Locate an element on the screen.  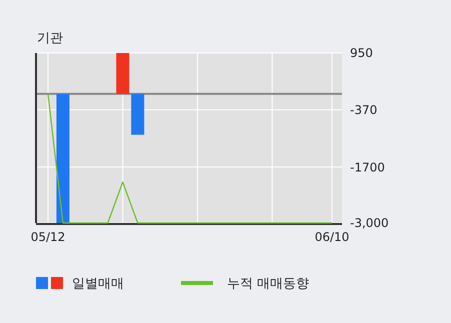
legend-label: 누적 매매동향 is located at coordinates (268, 284).